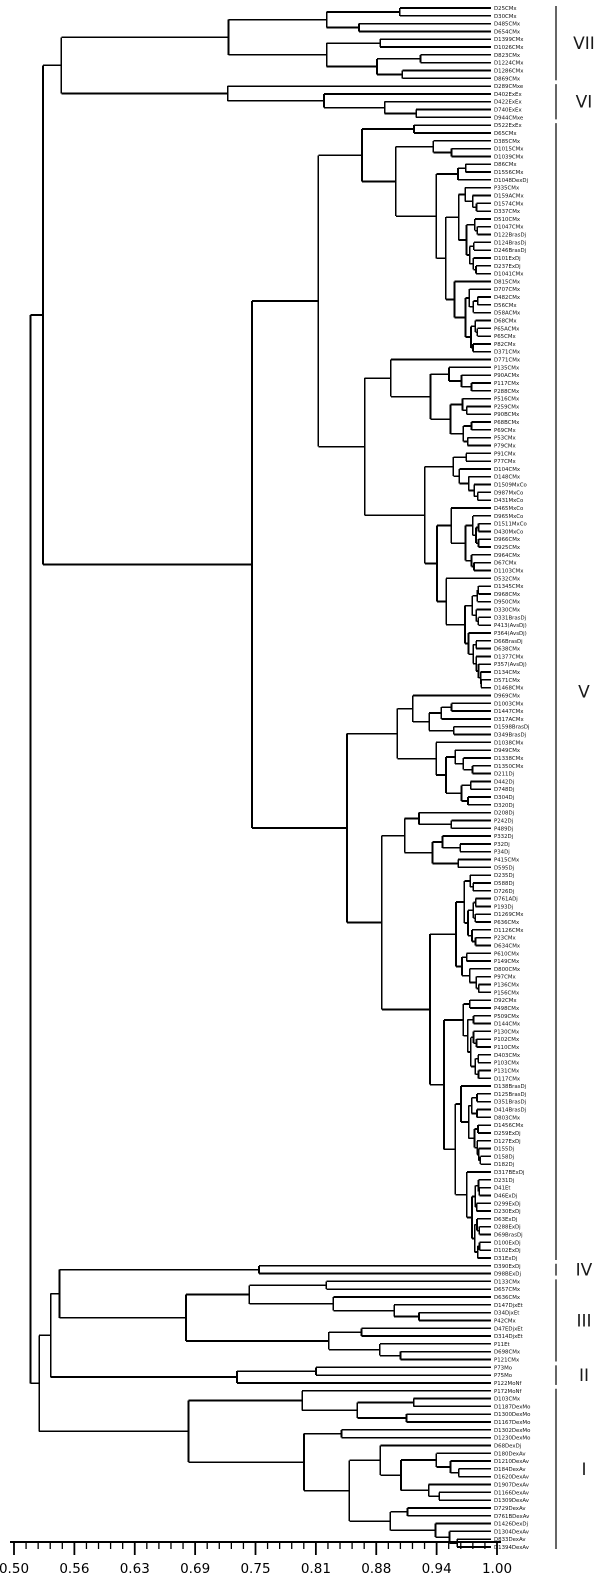 Image resolution: width=615 pixels, height=1577 pixels. What do you see at coordinates (507, 1243) in the screenshot?
I see `leaf-label: D100ExDj` at bounding box center [507, 1243].